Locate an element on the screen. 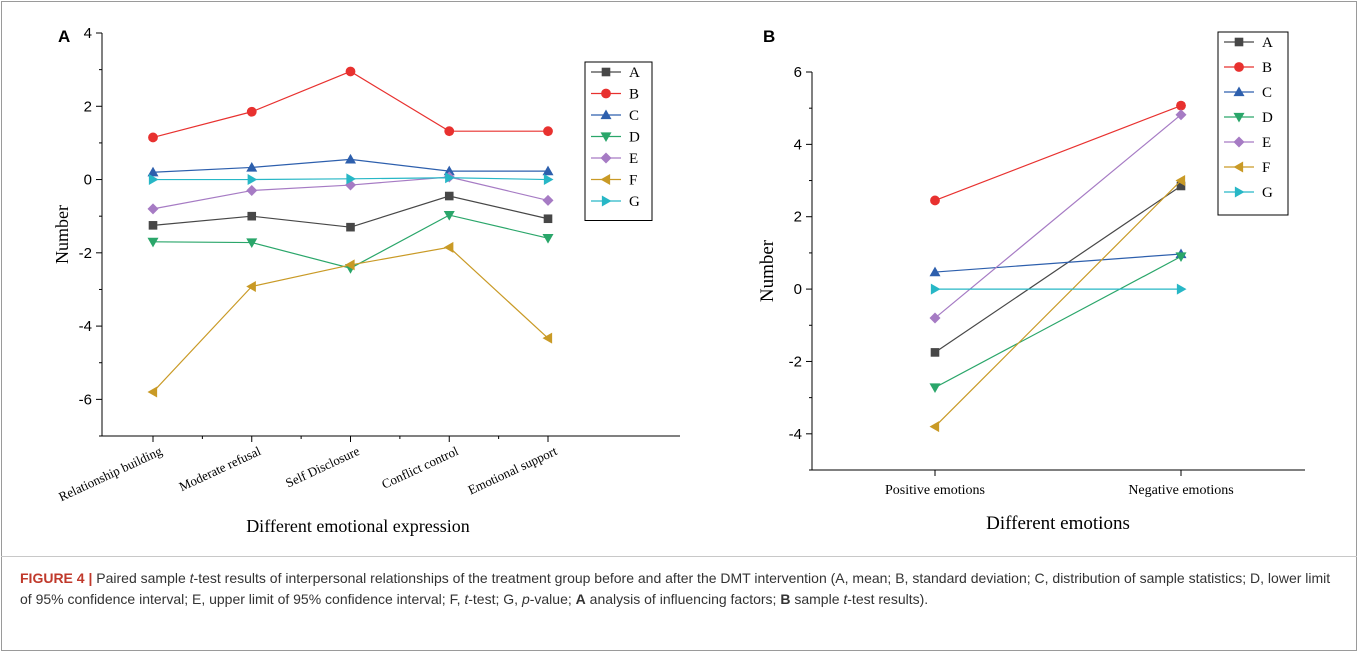  caption-italic-p: p is located at coordinates (525, 599).